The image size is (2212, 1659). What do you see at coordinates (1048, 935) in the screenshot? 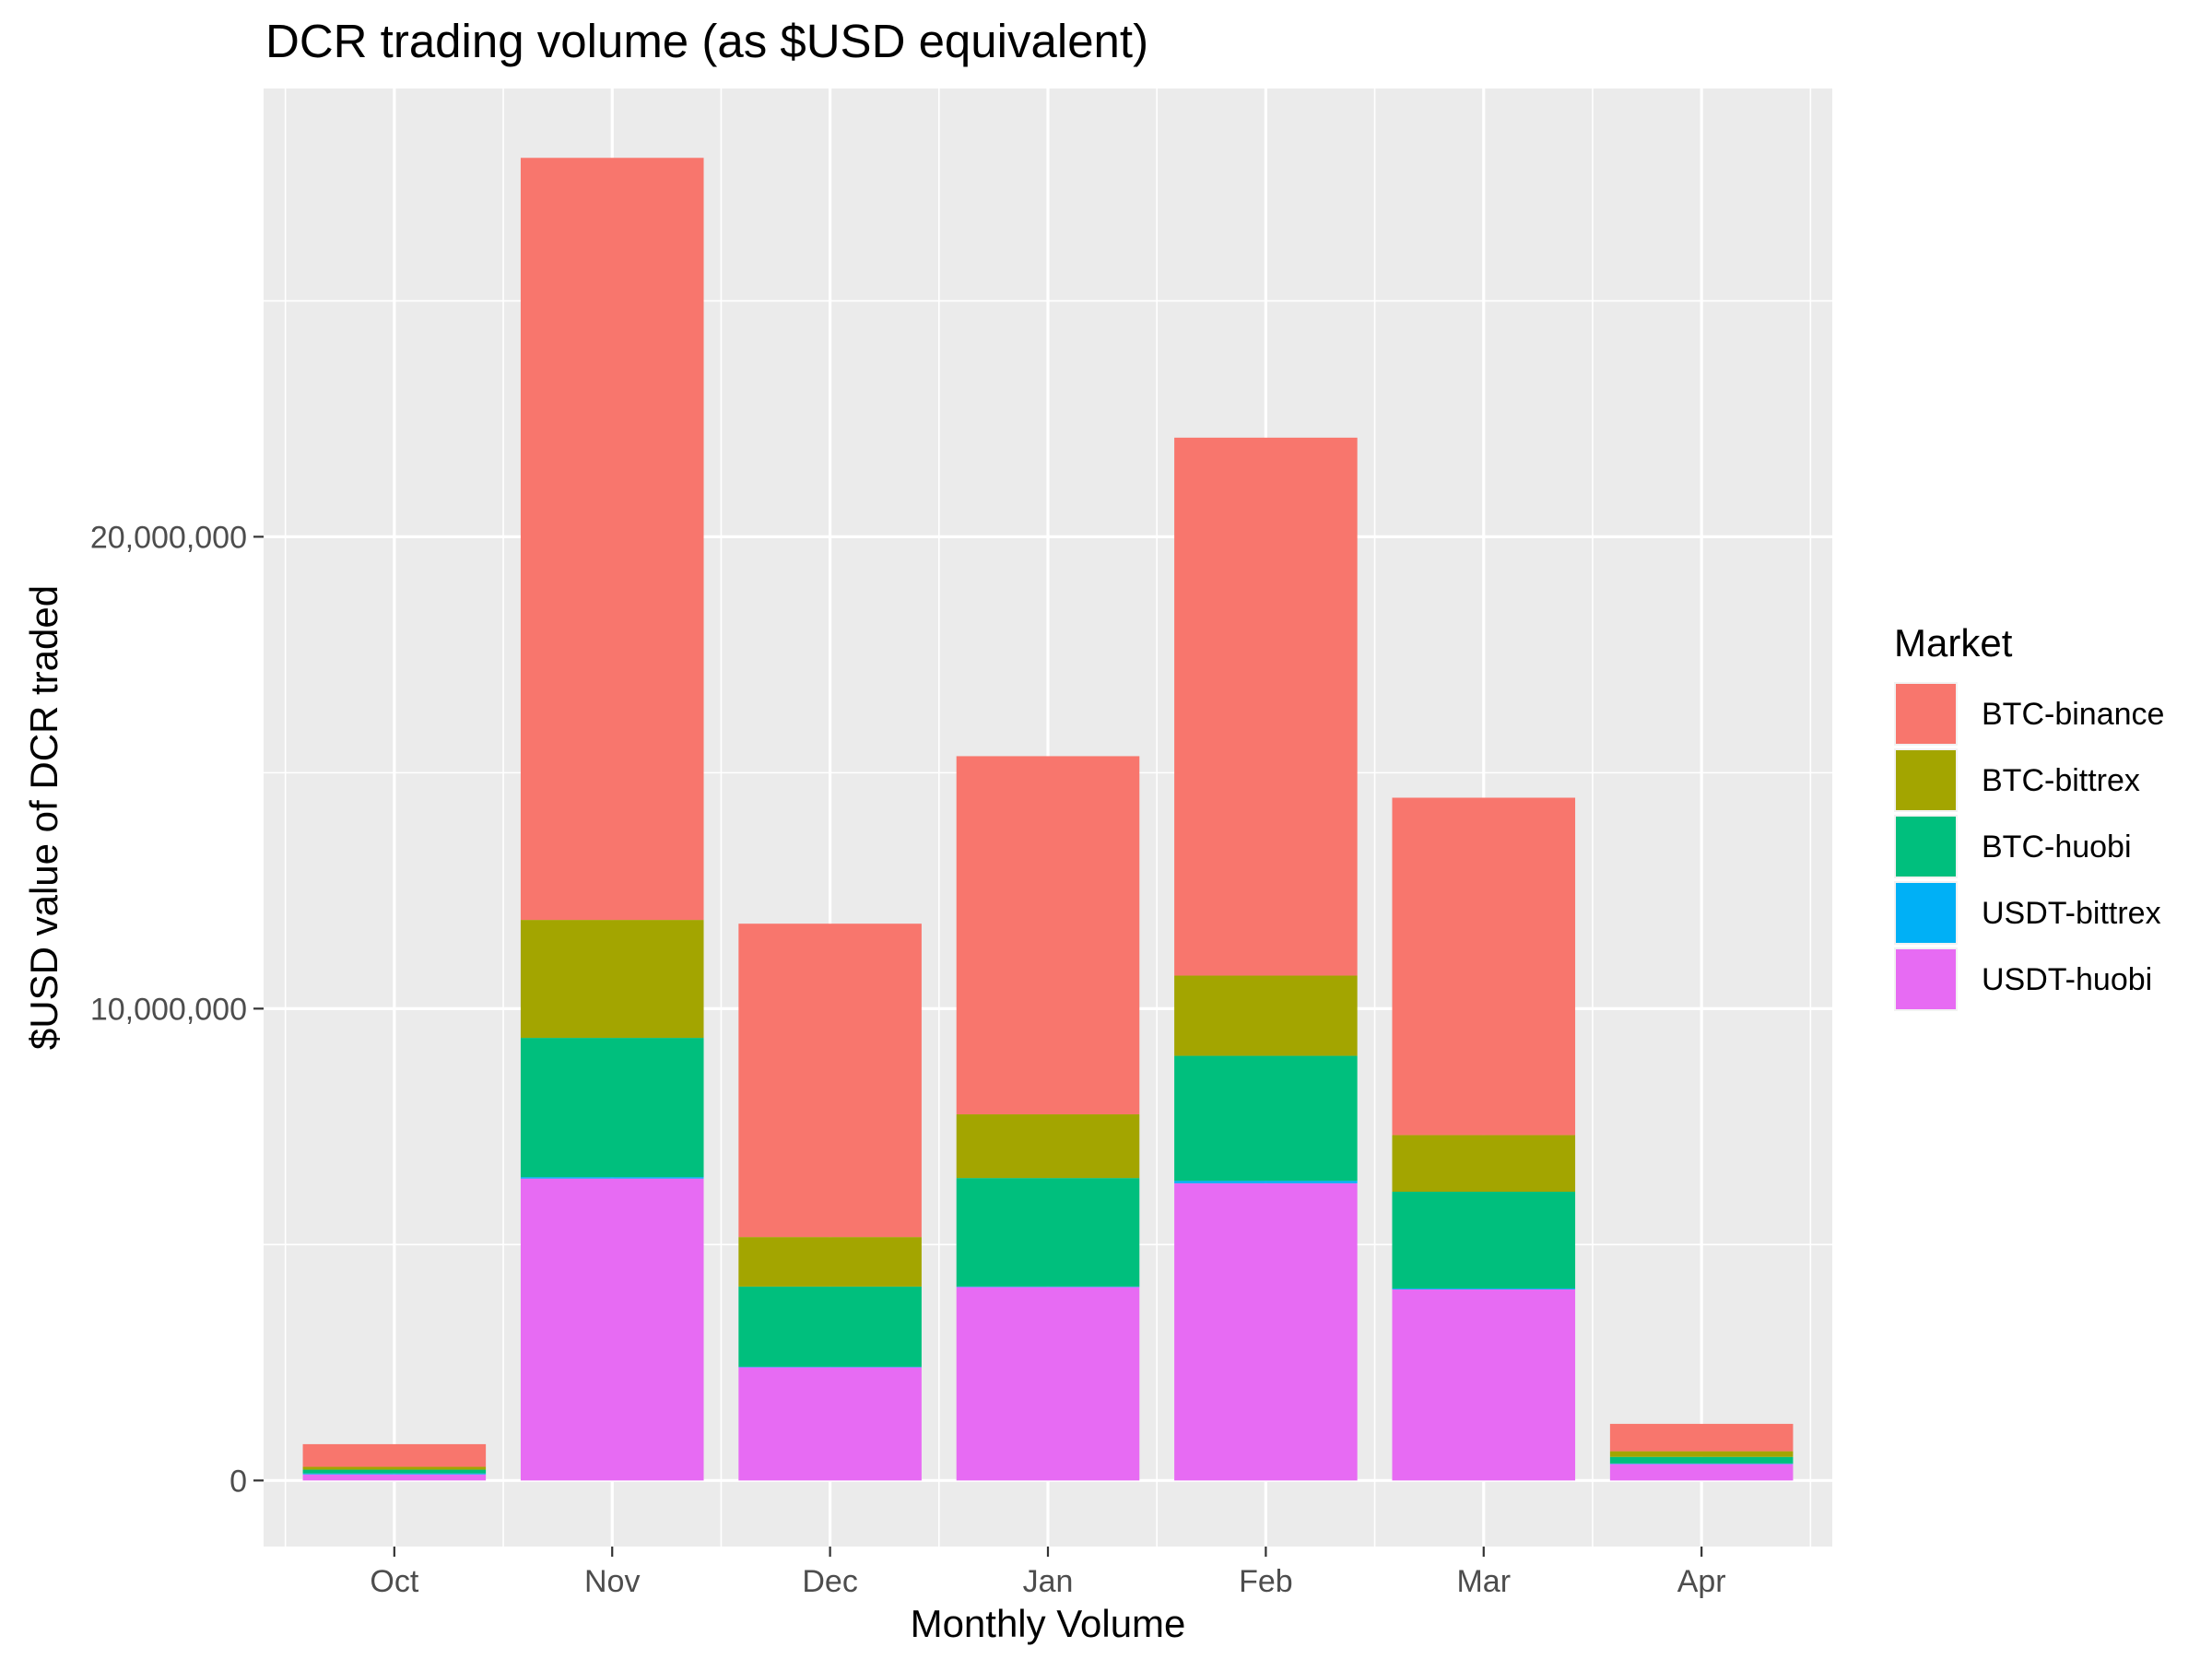
I see `bar-segment-jan-btc-binance` at bounding box center [1048, 935].